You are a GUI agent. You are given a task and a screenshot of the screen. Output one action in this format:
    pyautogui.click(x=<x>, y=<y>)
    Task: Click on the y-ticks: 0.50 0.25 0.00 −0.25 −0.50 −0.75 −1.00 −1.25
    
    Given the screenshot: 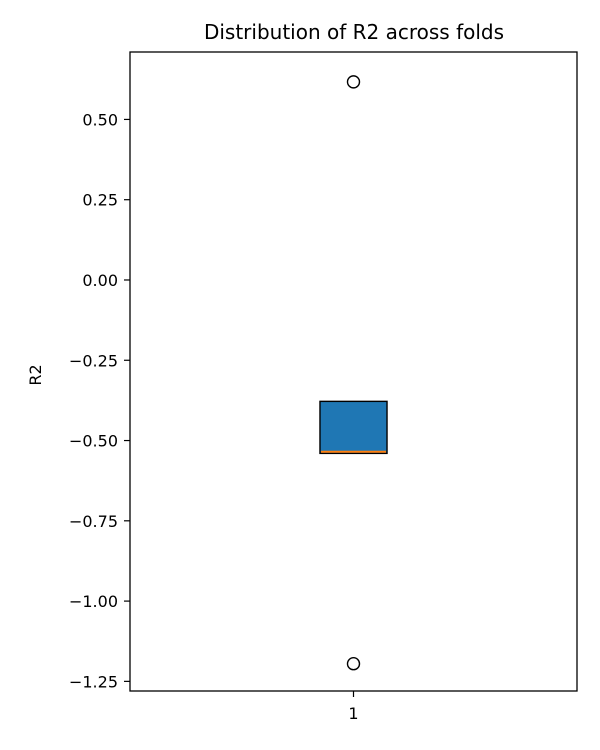 What is the action you would take?
    pyautogui.click(x=99, y=400)
    